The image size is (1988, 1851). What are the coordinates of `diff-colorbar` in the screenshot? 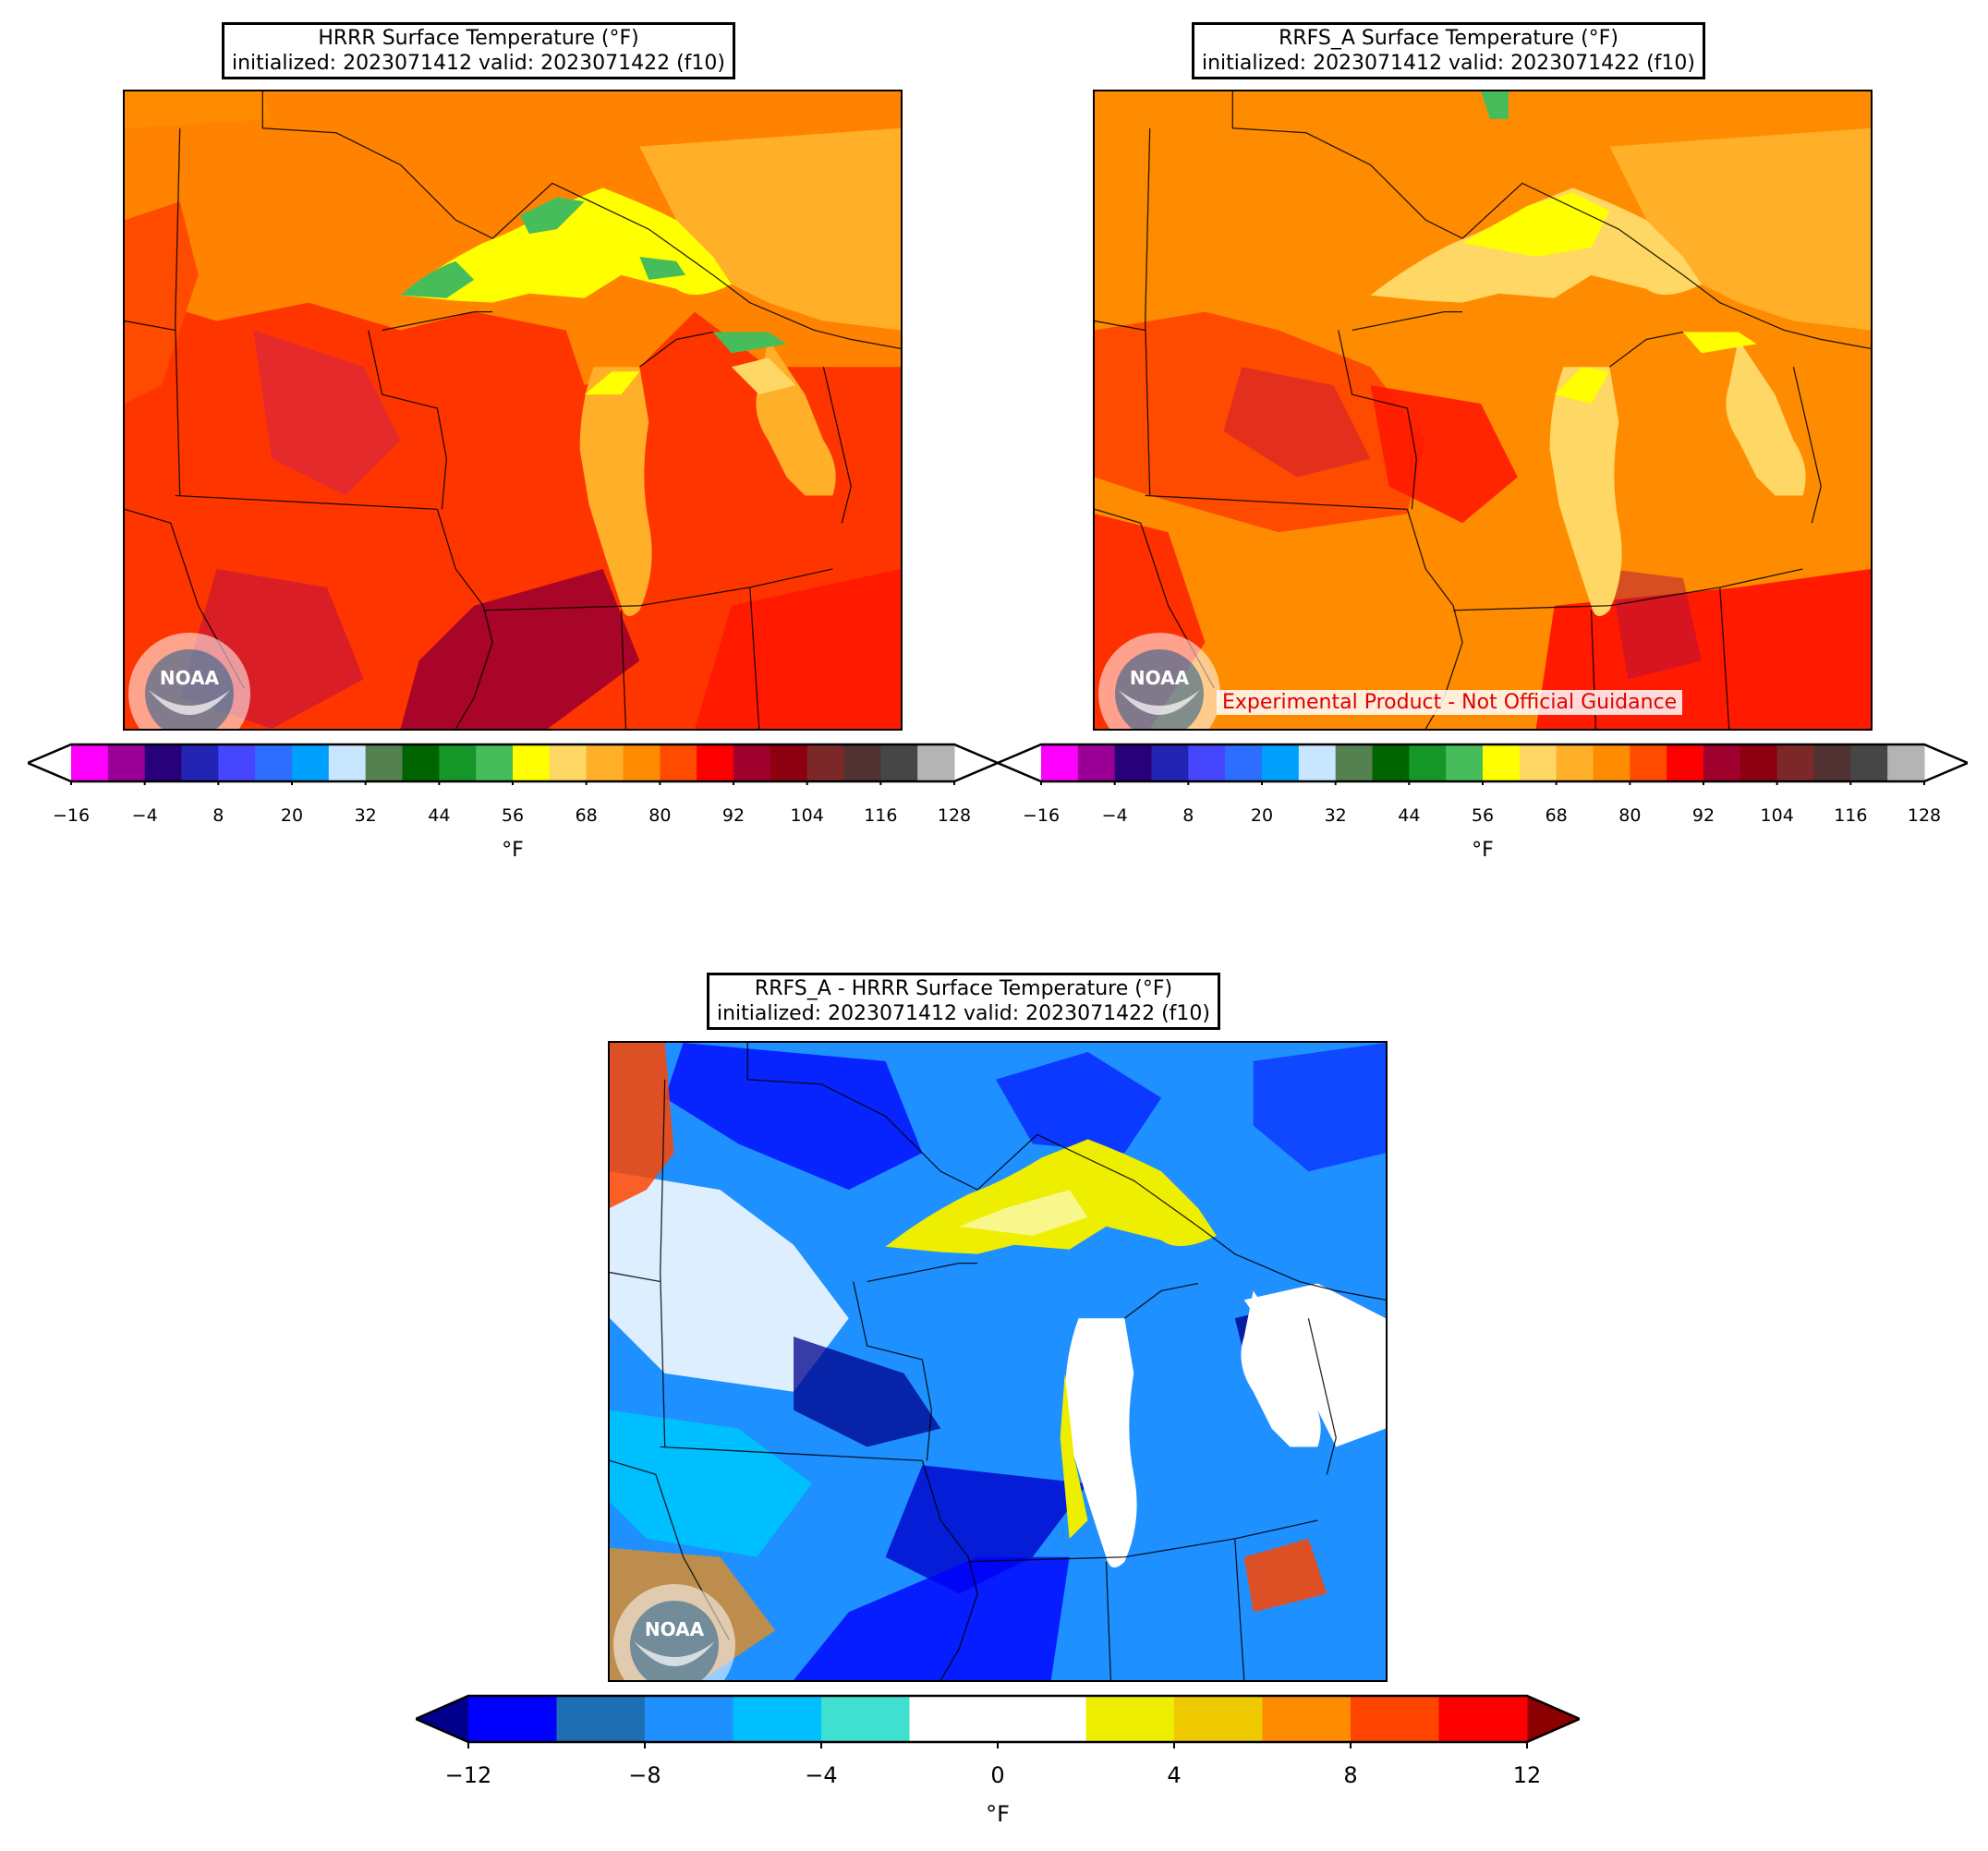 It's located at (998, 1719).